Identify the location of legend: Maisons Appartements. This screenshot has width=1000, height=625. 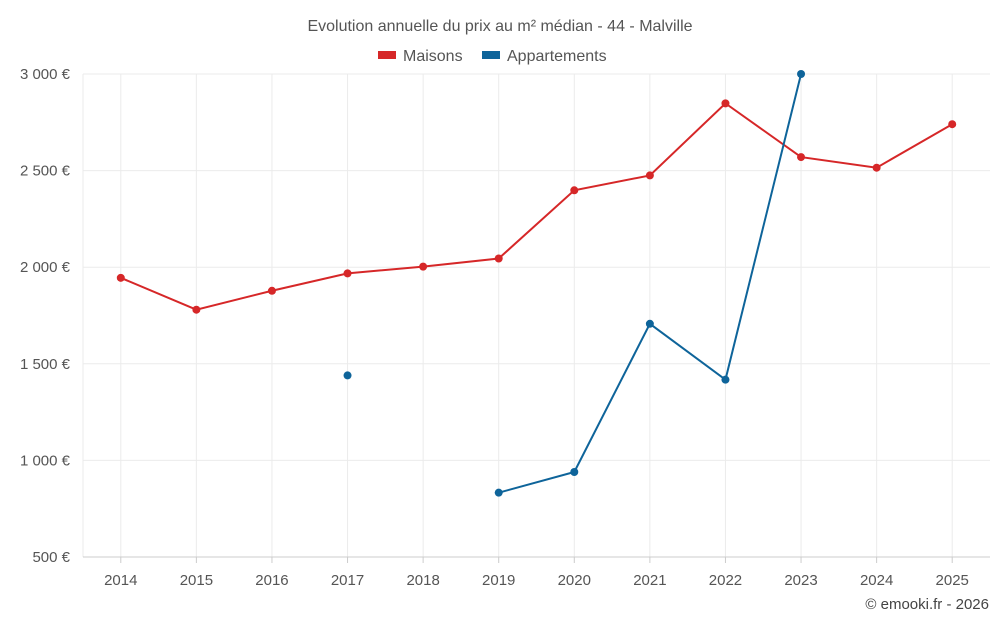
(492, 56).